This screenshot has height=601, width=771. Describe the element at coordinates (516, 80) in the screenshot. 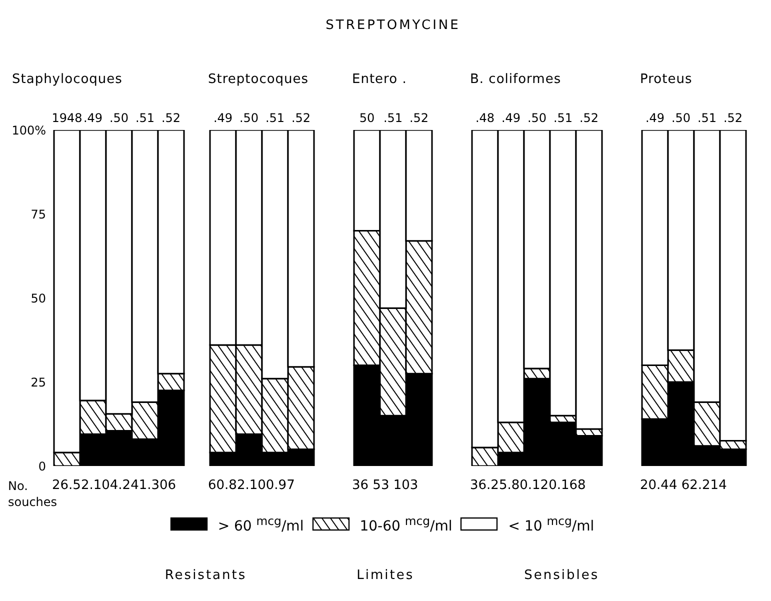

I see `chart-subtitle: B. coliformes` at that location.